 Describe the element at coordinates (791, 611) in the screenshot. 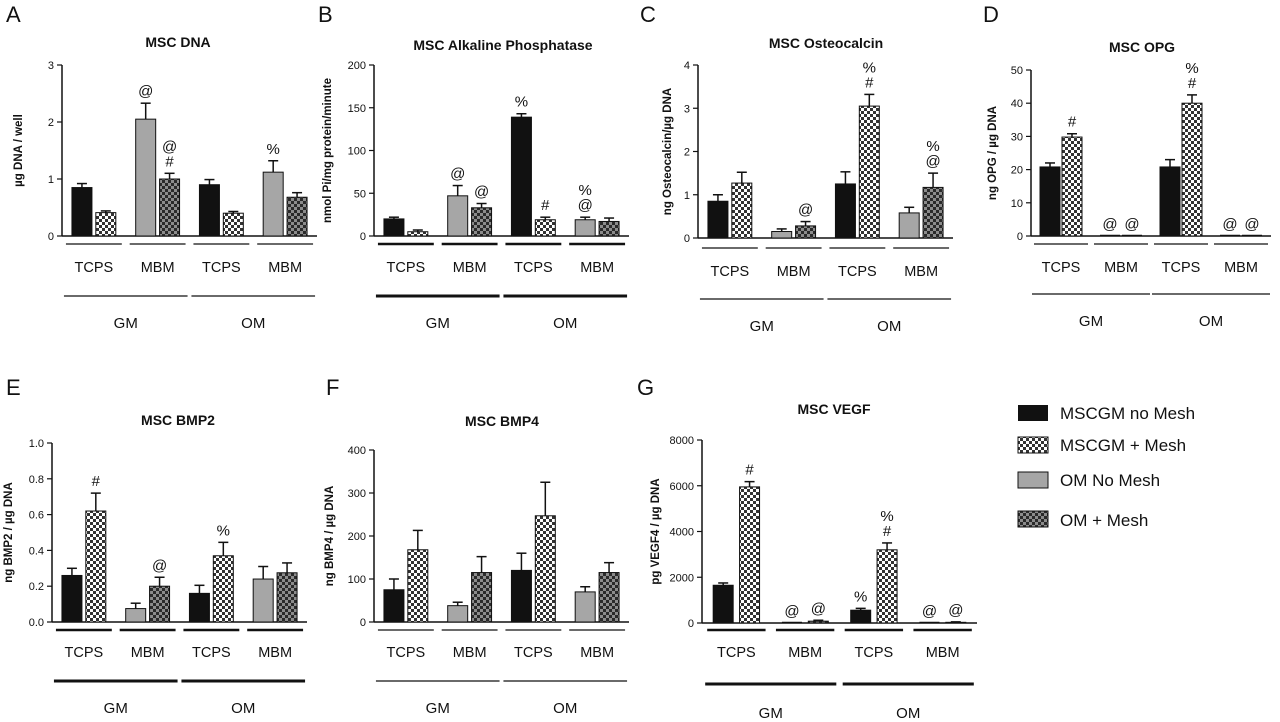

I see `annotation-g-2-0: @` at that location.